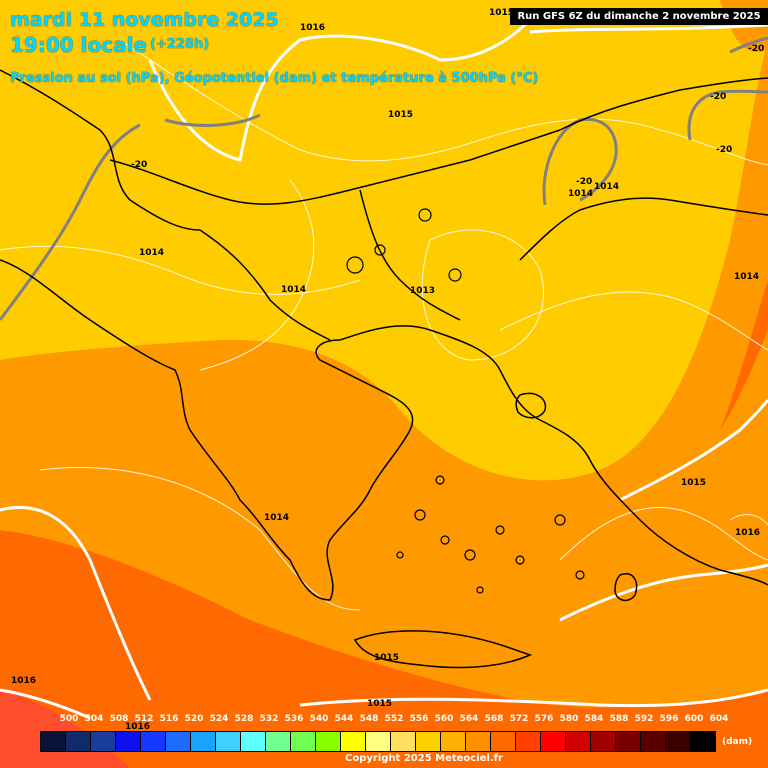 The height and width of the screenshot is (768, 768). I want to click on legend-value: 524, so click(219, 719).